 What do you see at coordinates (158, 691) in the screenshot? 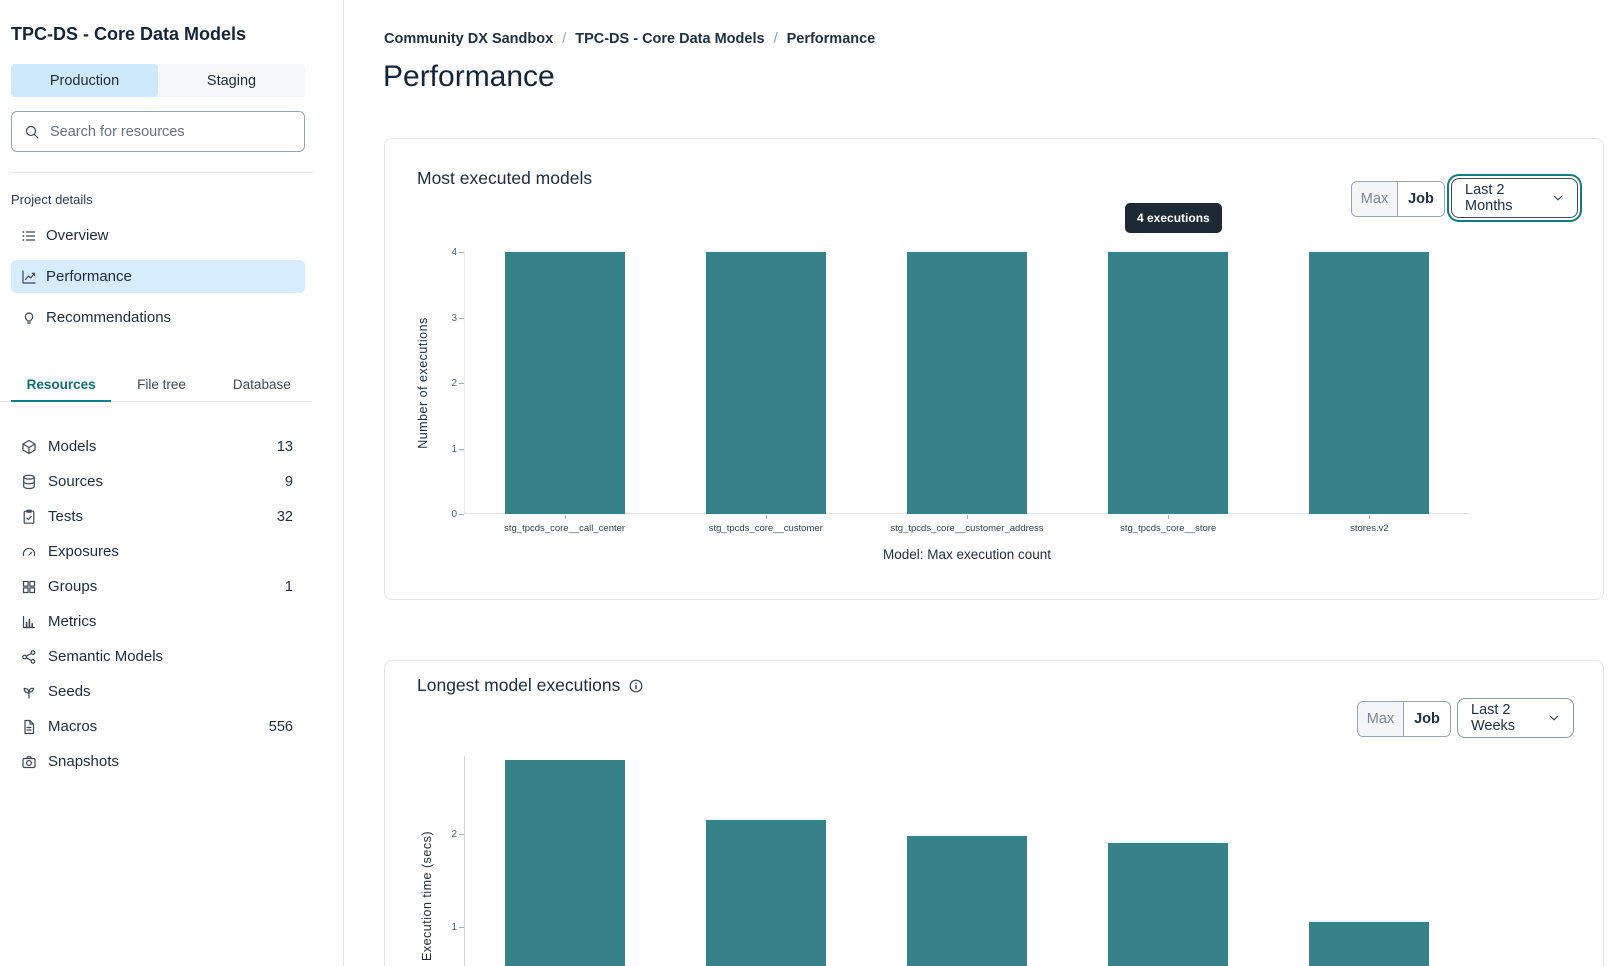
I see `resource-row-seeds: Seeds` at bounding box center [158, 691].